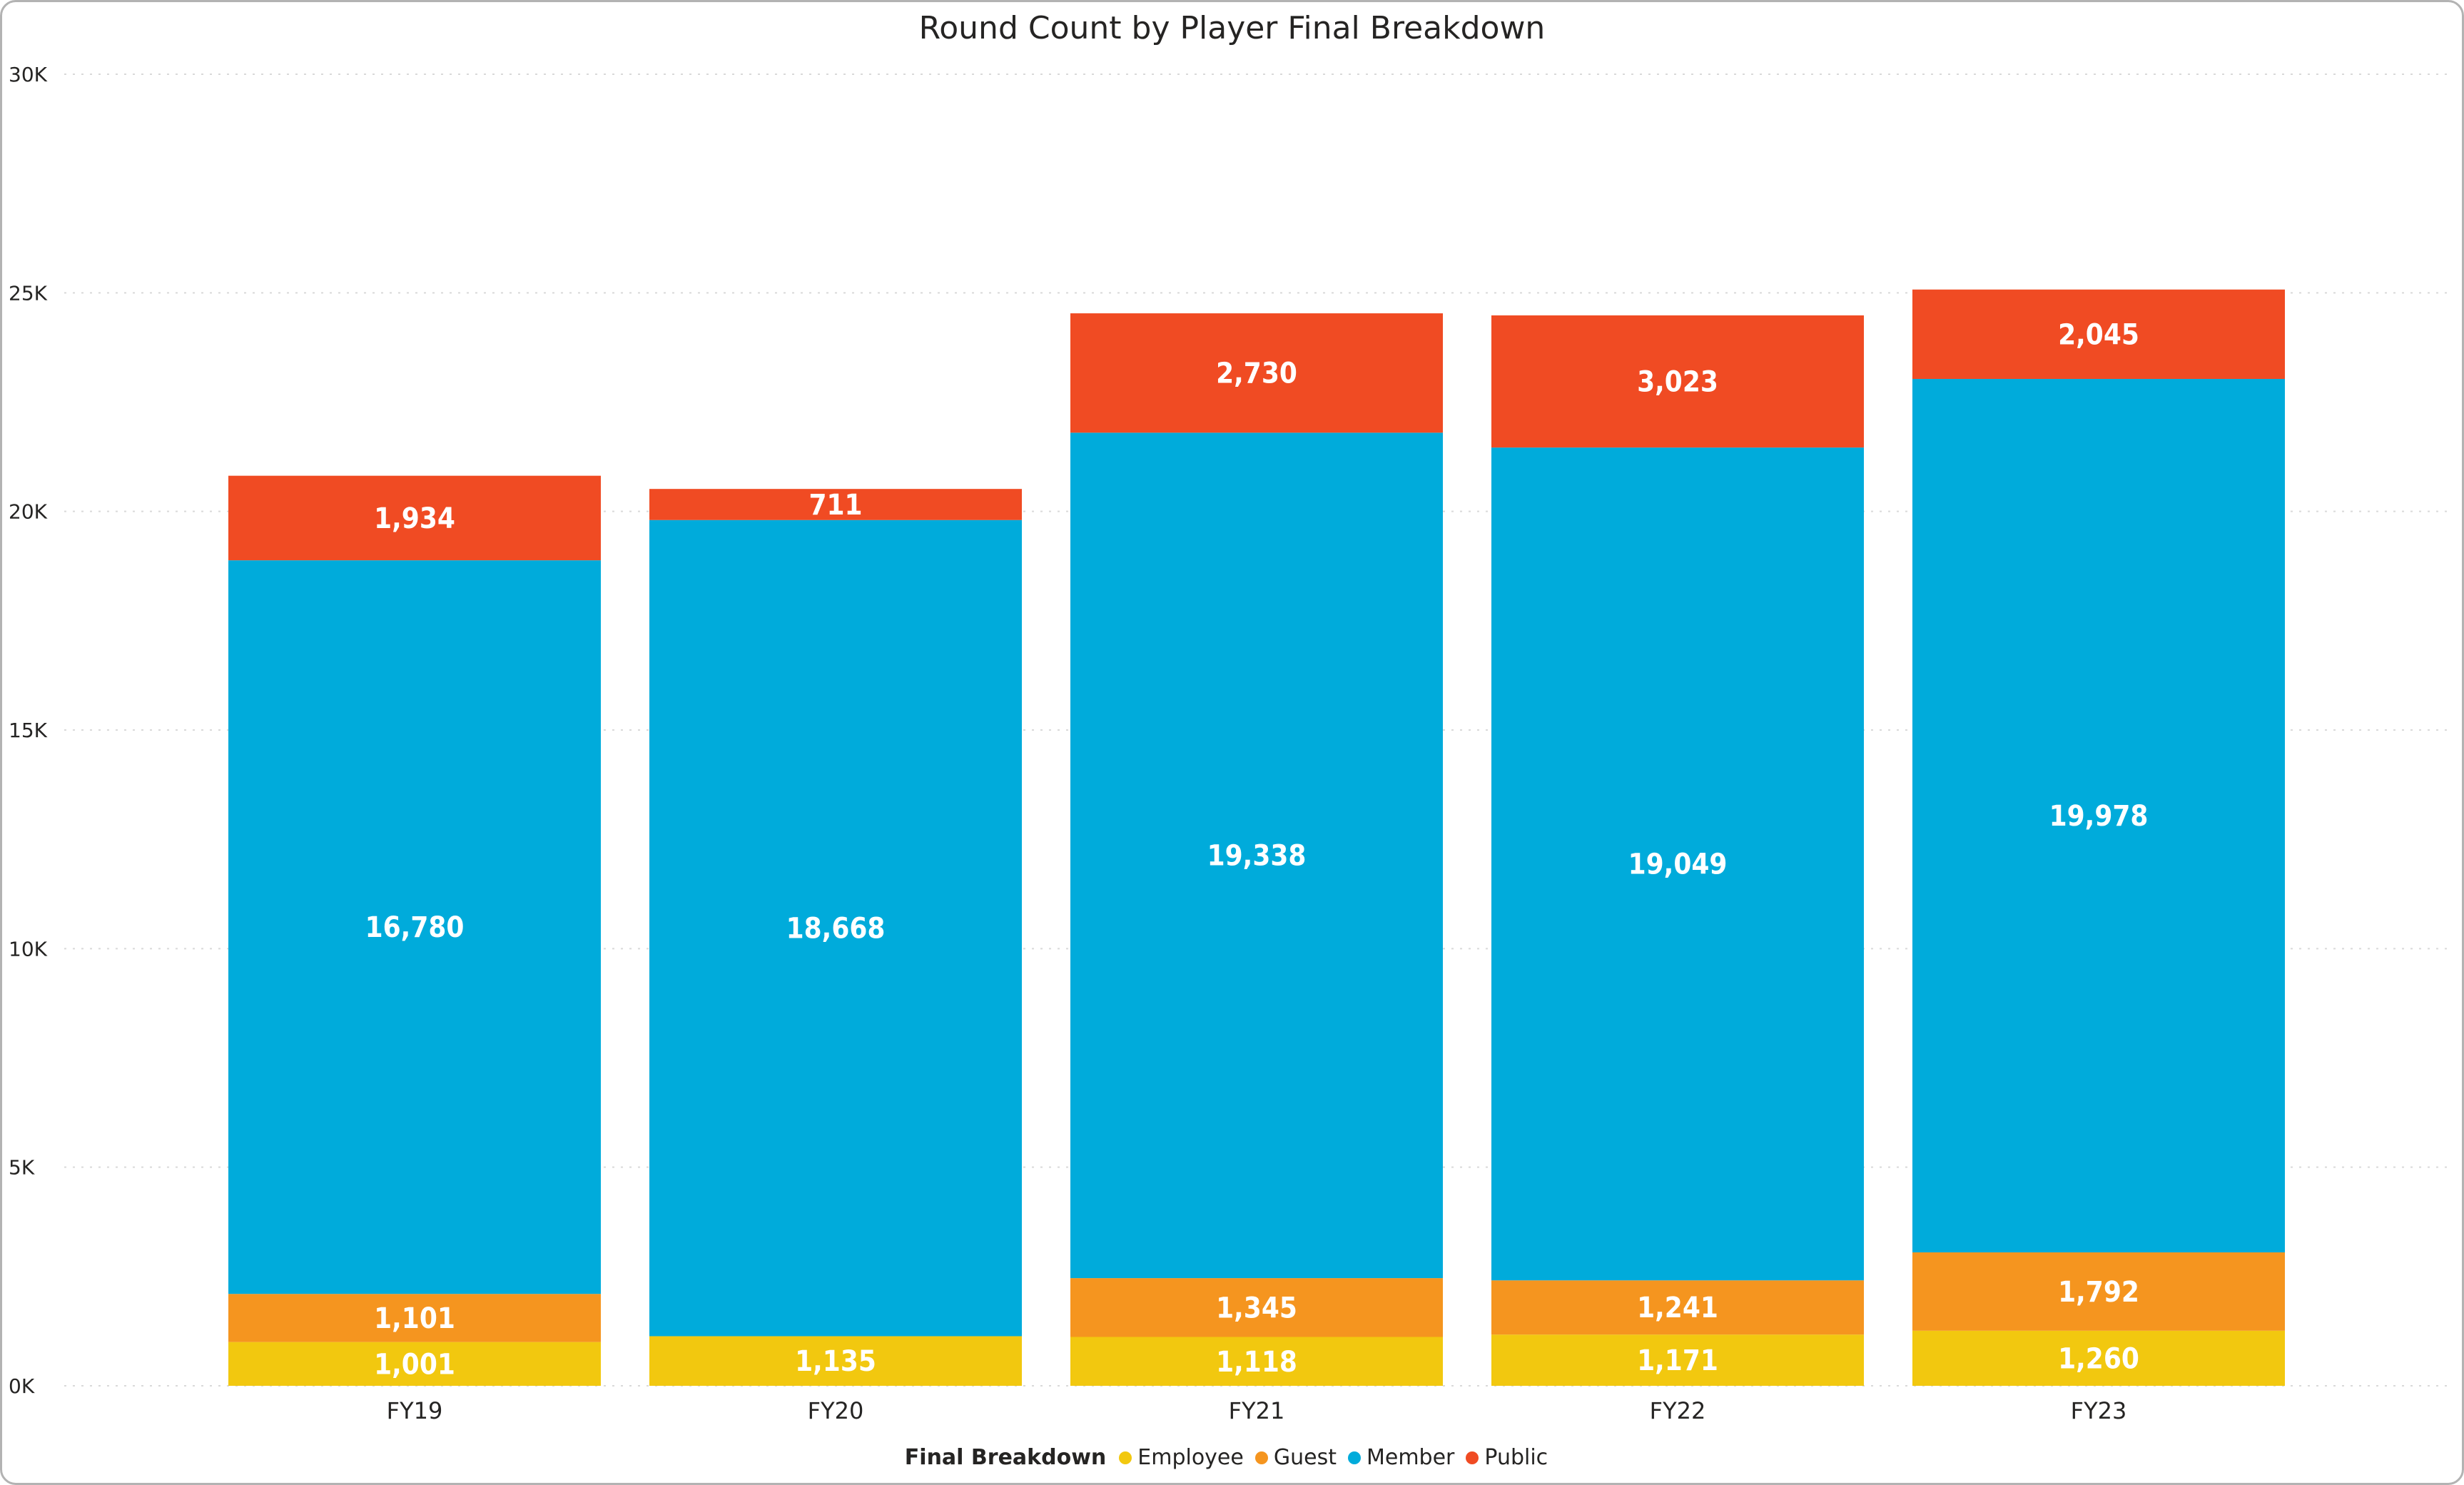 The height and width of the screenshot is (1485, 2464). I want to click on data-label: 3,023, so click(1677, 382).